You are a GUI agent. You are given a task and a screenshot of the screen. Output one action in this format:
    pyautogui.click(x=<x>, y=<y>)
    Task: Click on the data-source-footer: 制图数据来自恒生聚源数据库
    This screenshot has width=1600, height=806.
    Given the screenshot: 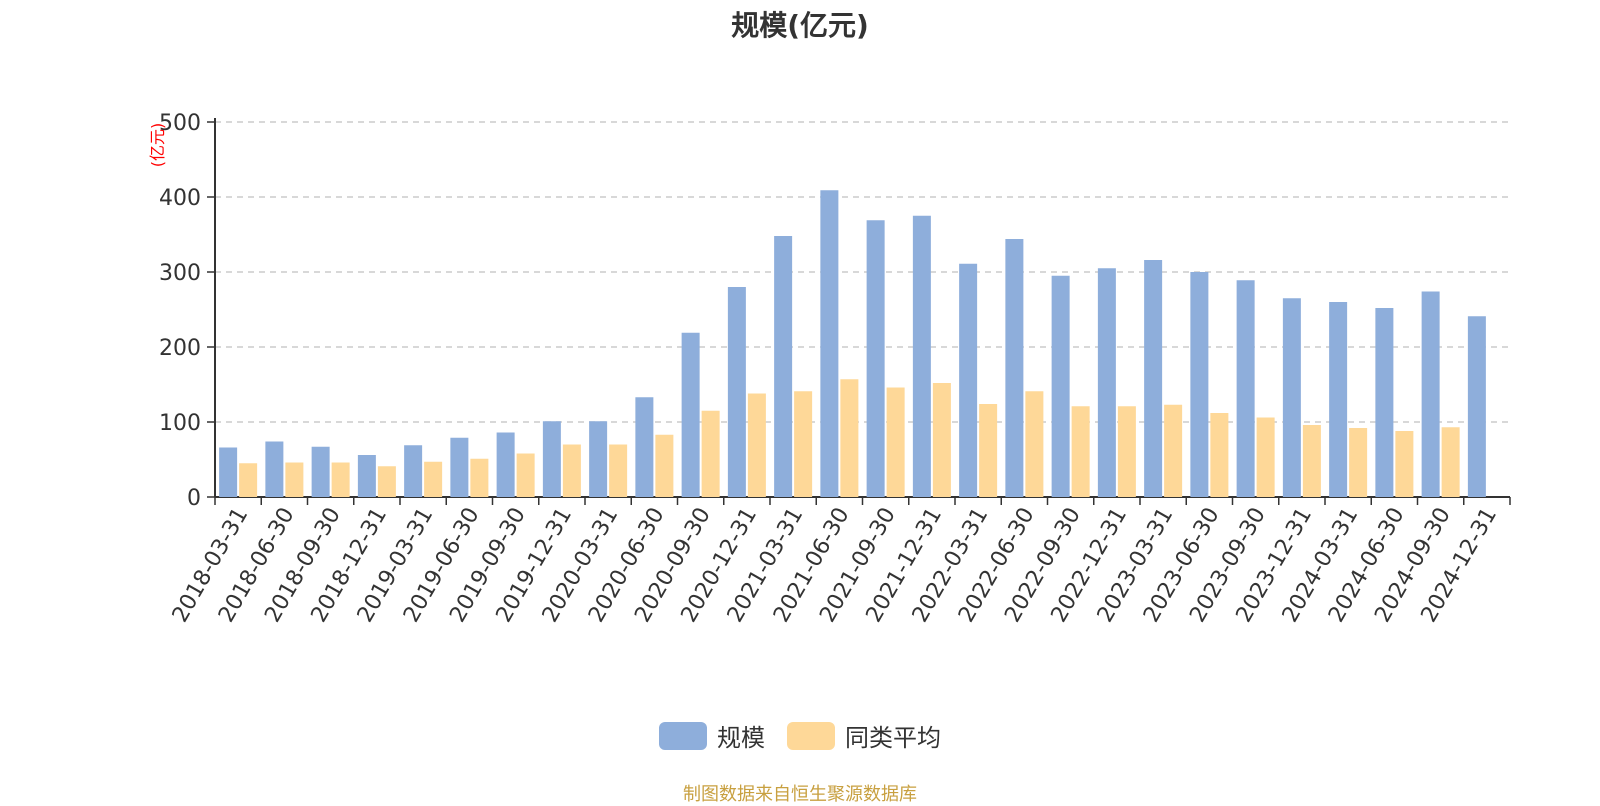 What is the action you would take?
    pyautogui.click(x=800, y=794)
    